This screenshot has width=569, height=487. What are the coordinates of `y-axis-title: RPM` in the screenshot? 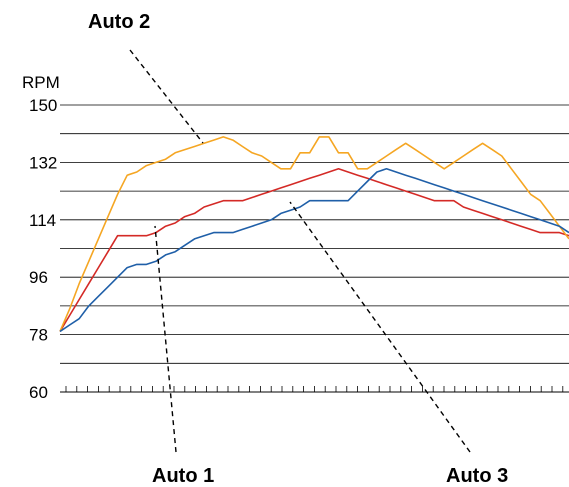 It's located at (41, 82).